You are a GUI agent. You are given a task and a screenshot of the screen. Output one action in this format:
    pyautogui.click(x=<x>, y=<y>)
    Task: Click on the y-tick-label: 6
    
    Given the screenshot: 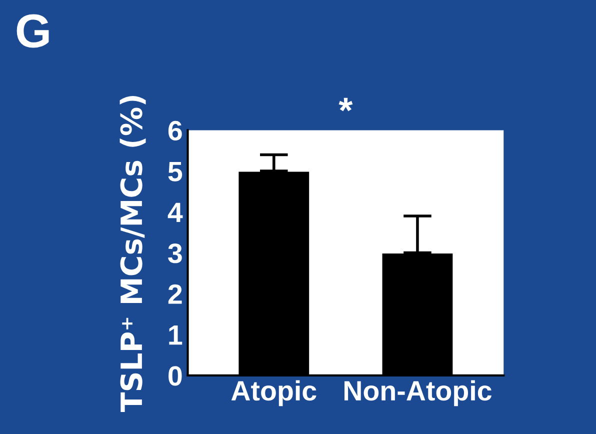 What is the action you would take?
    pyautogui.click(x=175, y=130)
    